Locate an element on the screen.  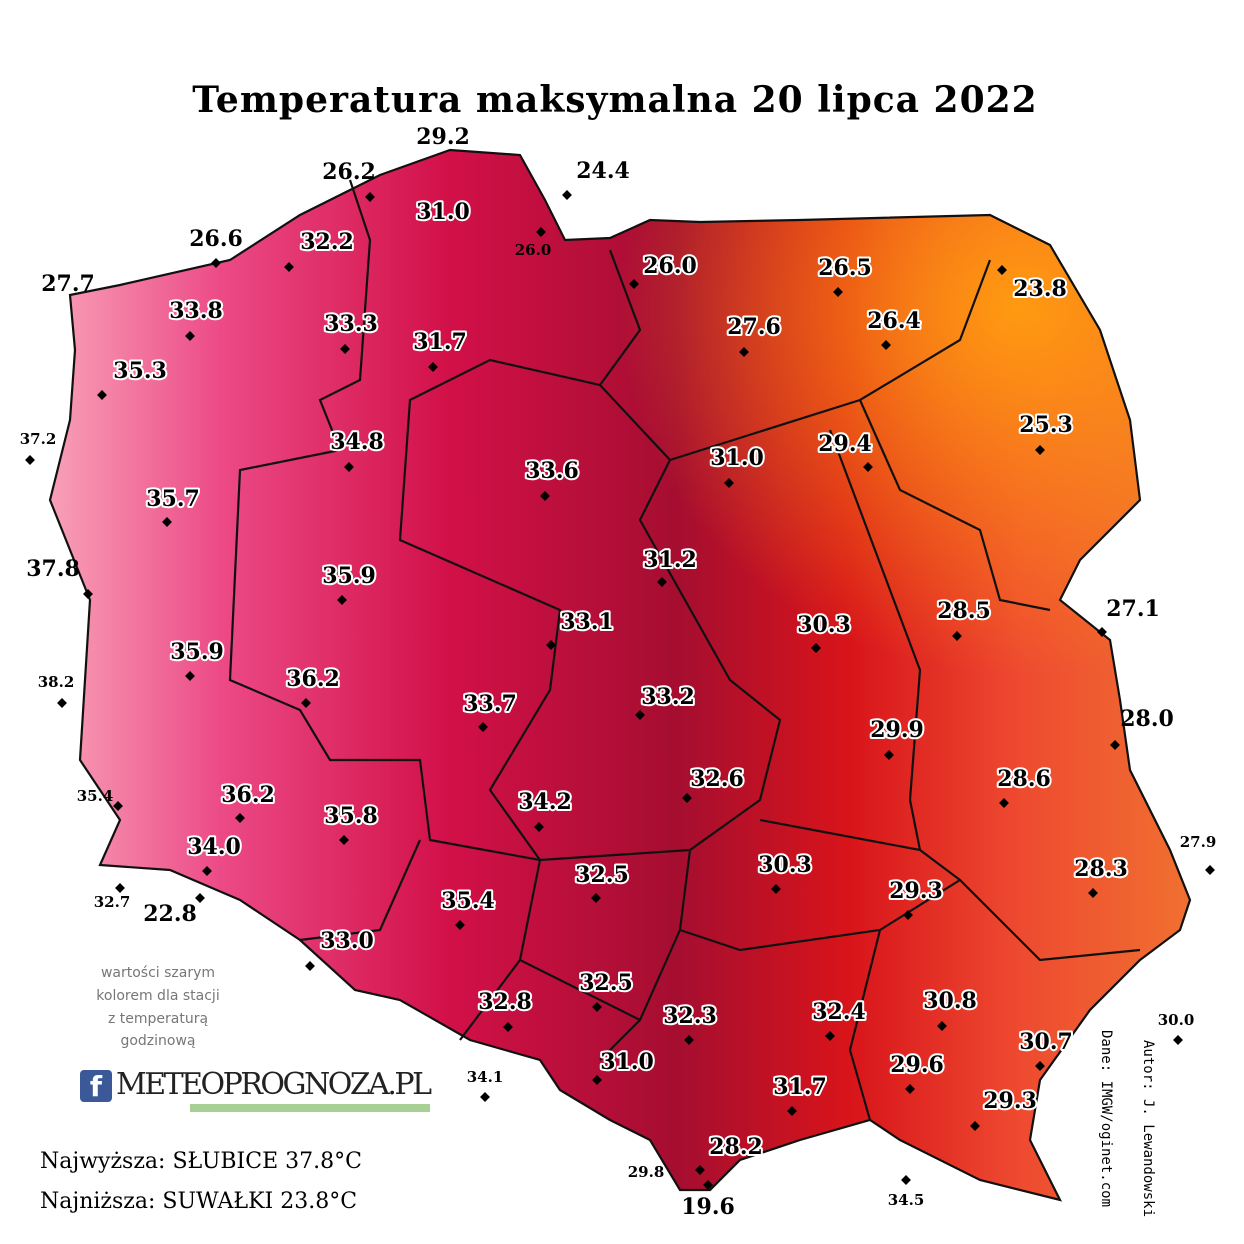
station-temp: 25.3 is located at coordinates (1046, 425).